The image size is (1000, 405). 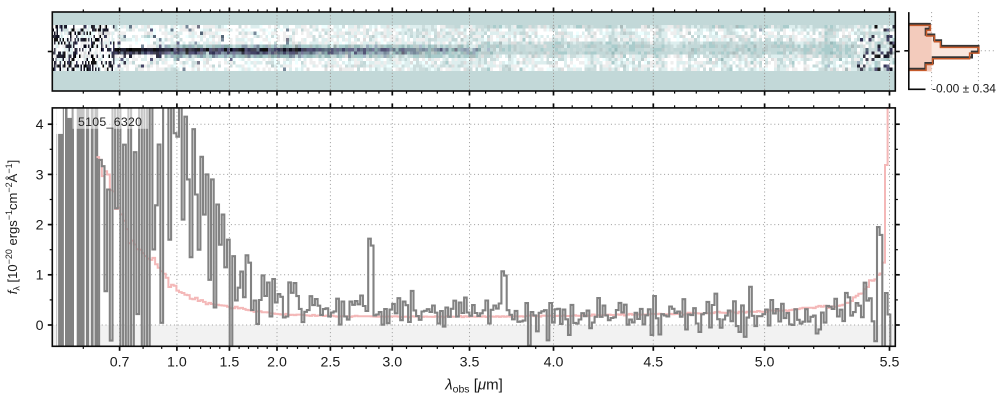 What do you see at coordinates (392, 362) in the screenshot?
I see `svg-text: 3.0` at bounding box center [392, 362].